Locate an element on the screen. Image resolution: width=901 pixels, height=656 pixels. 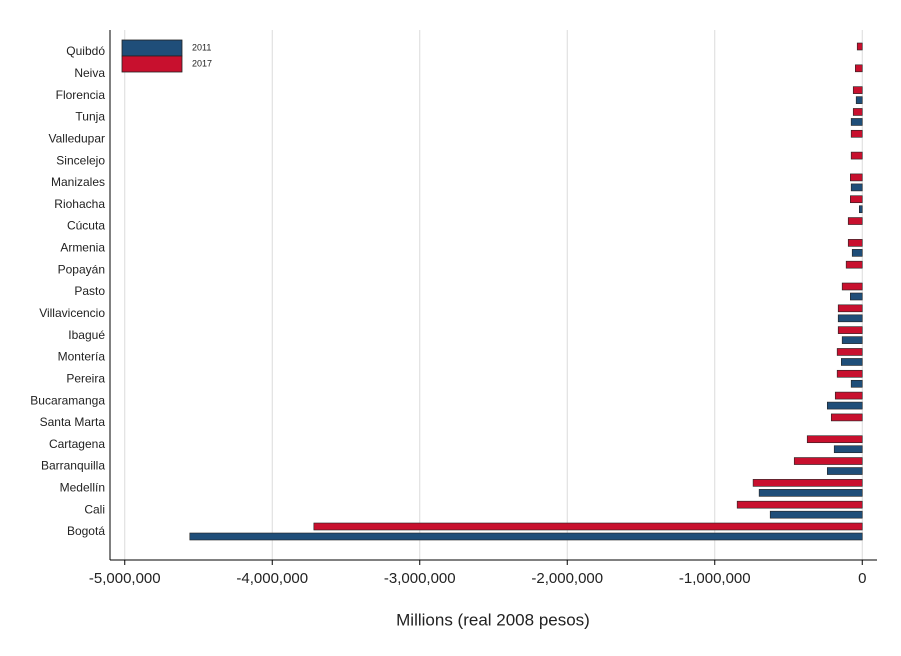
y-tick-label: Popayán is located at coordinates (81, 269).